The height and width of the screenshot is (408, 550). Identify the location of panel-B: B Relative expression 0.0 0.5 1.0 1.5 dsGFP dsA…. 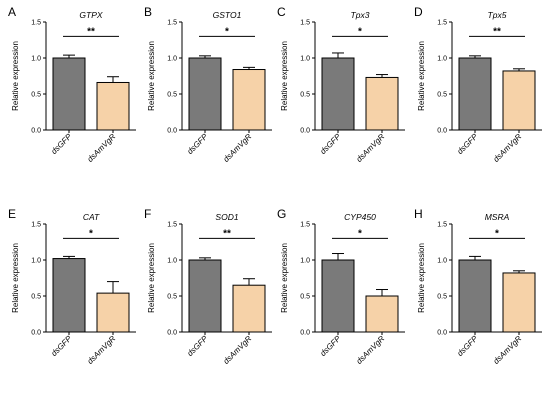
(208, 84).